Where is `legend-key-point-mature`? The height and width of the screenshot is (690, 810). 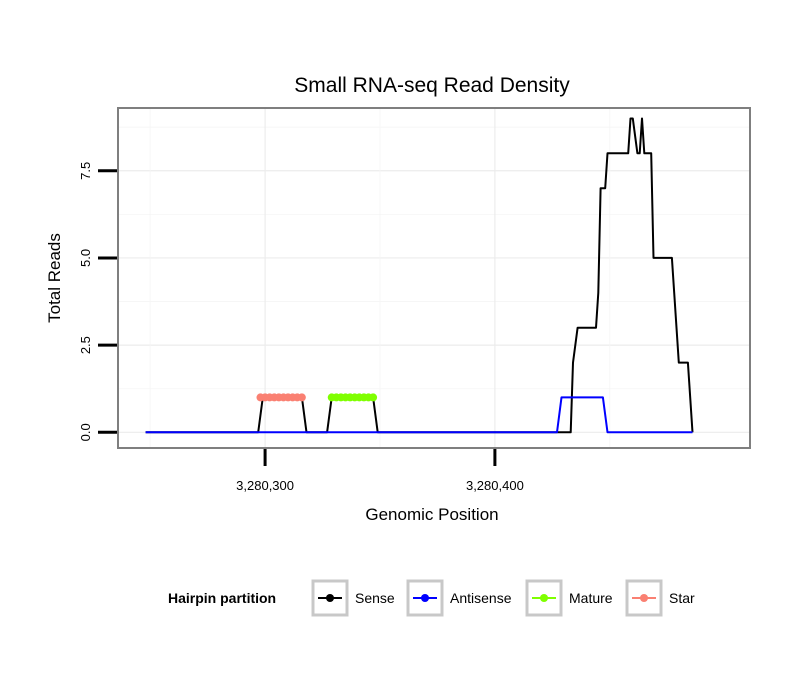
legend-key-point-mature is located at coordinates (544, 598).